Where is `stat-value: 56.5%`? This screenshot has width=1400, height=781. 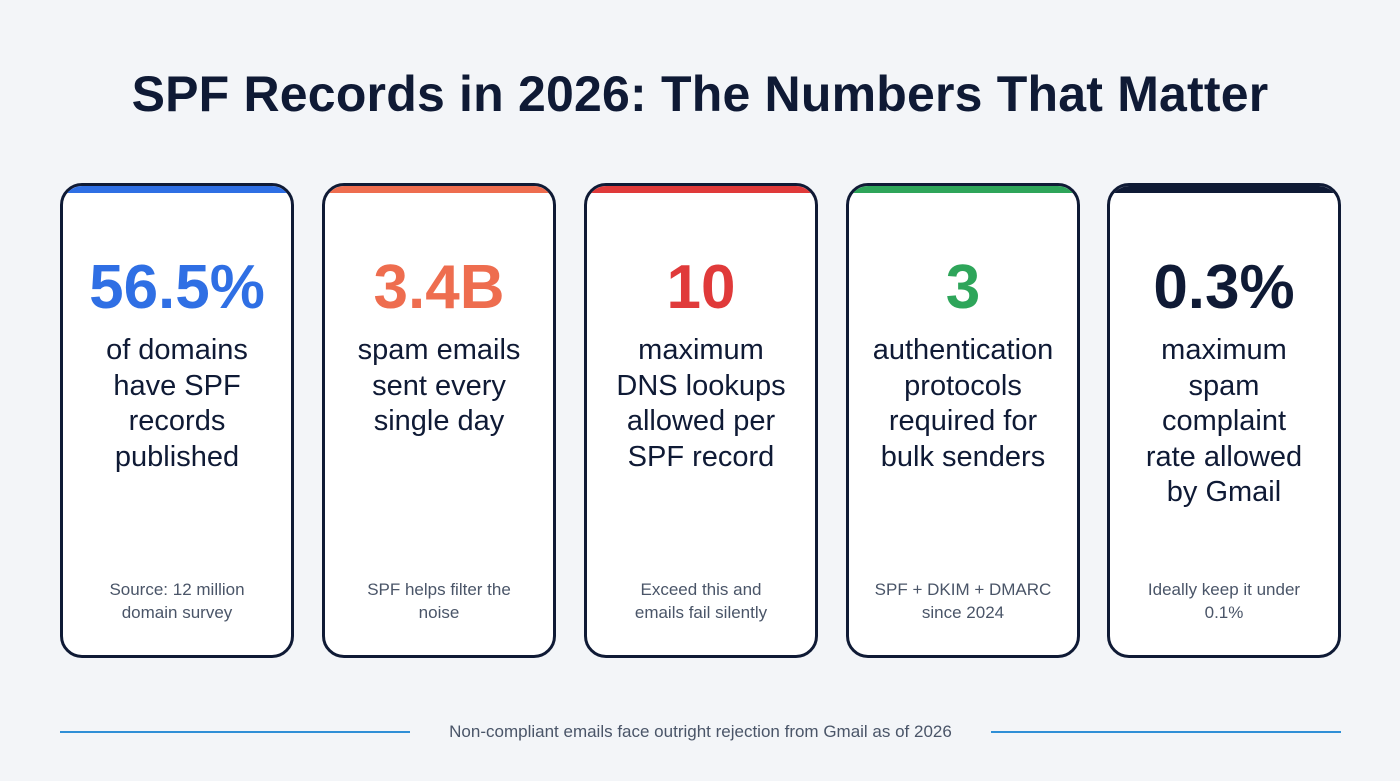
stat-value: 56.5% is located at coordinates (177, 287).